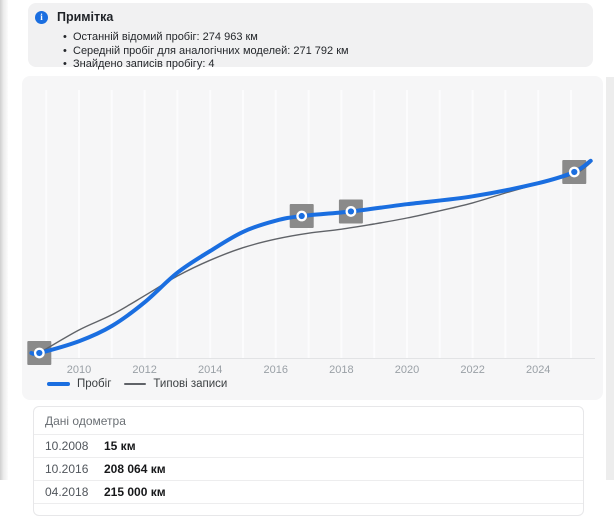  I want to click on odometer-table-title: Дані одометра, so click(308, 421).